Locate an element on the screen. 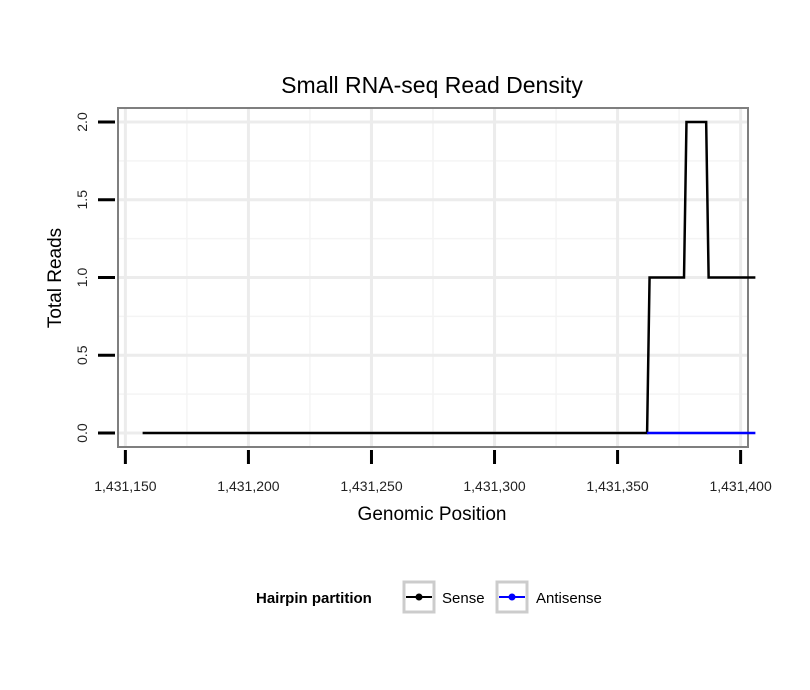 This screenshot has height=690, width=810. legend-key-antisense-dot is located at coordinates (512, 597).